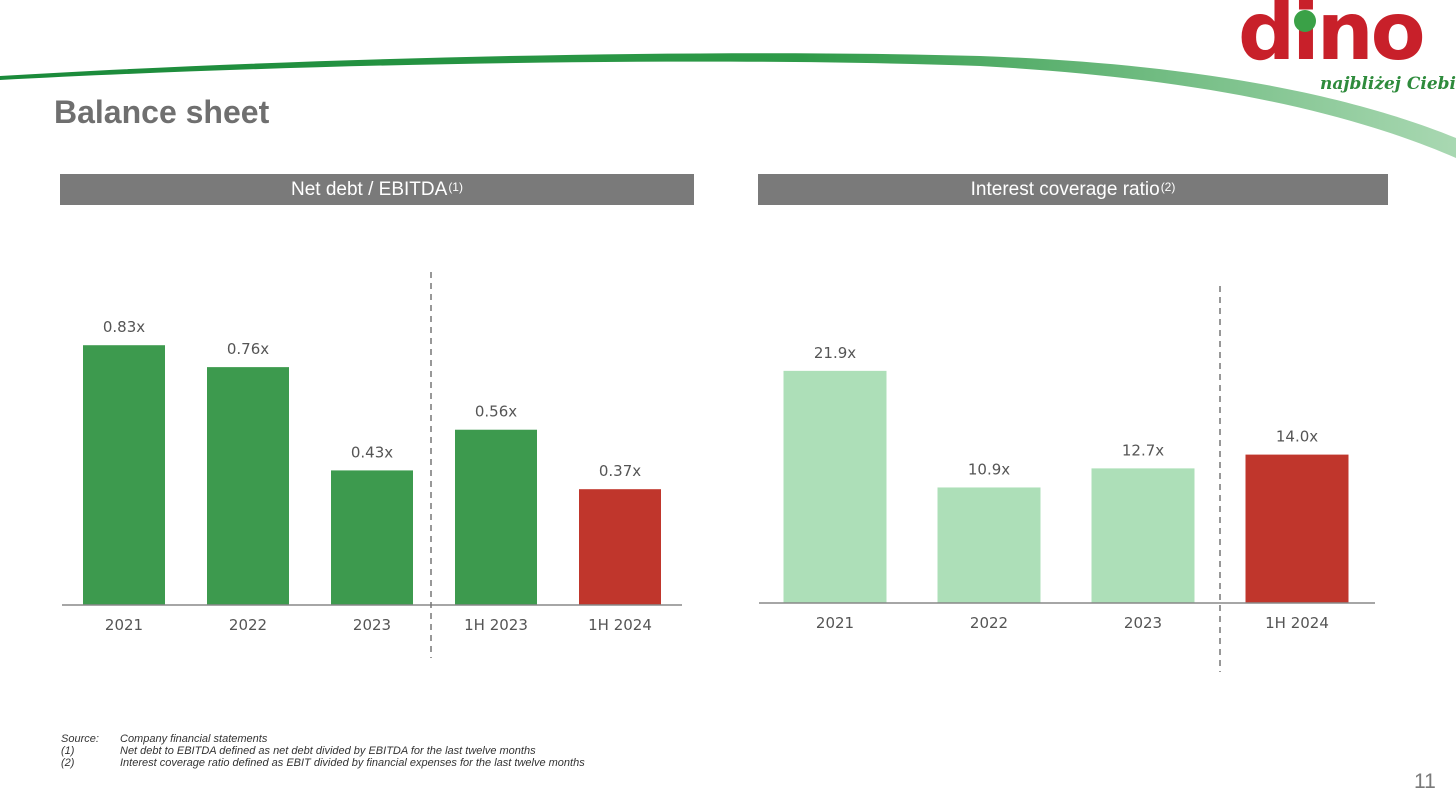 This screenshot has height=809, width=1456. I want to click on chart-title: Interest coverage ratio, so click(1065, 189).